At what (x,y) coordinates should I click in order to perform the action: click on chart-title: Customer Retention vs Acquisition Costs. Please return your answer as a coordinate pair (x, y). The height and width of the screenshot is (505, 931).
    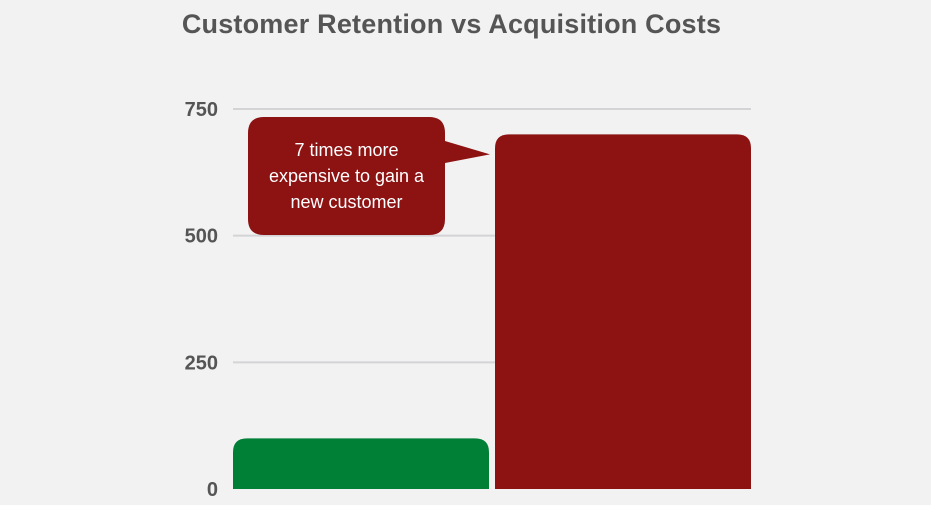
    Looking at the image, I should click on (451, 24).